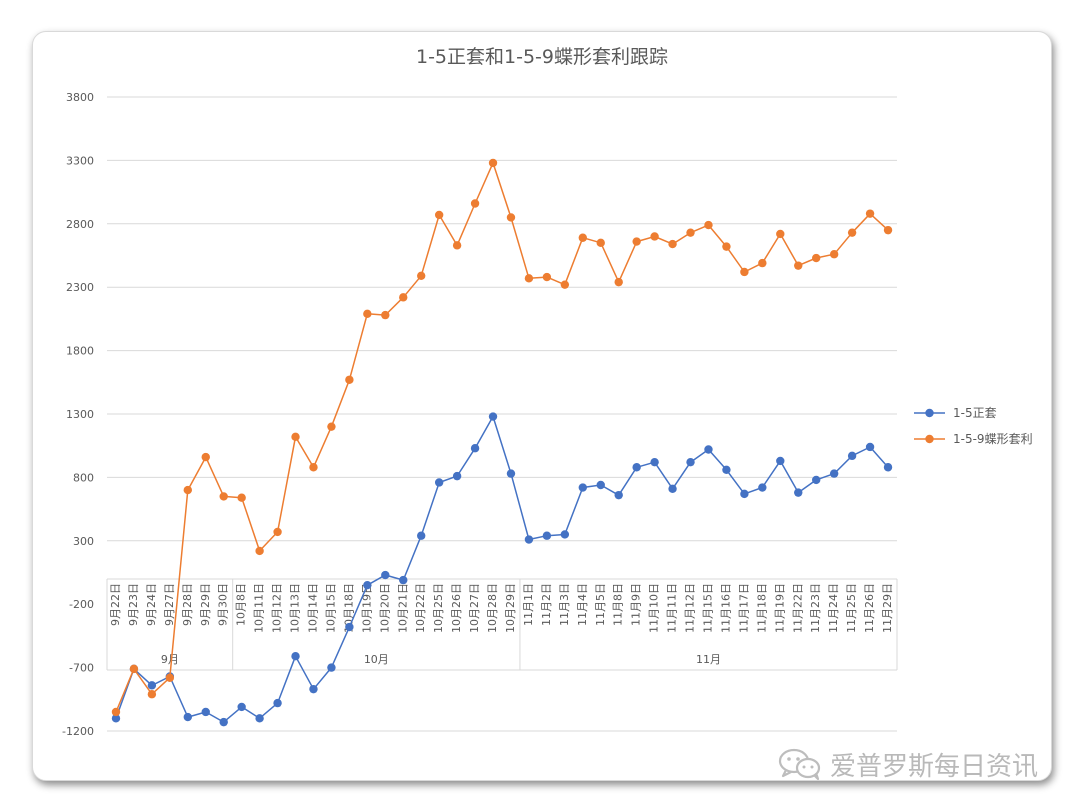 Image resolution: width=1080 pixels, height=810 pixels. Describe the element at coordinates (510, 608) in the screenshot. I see `x-tick-label: 10月29日` at that location.